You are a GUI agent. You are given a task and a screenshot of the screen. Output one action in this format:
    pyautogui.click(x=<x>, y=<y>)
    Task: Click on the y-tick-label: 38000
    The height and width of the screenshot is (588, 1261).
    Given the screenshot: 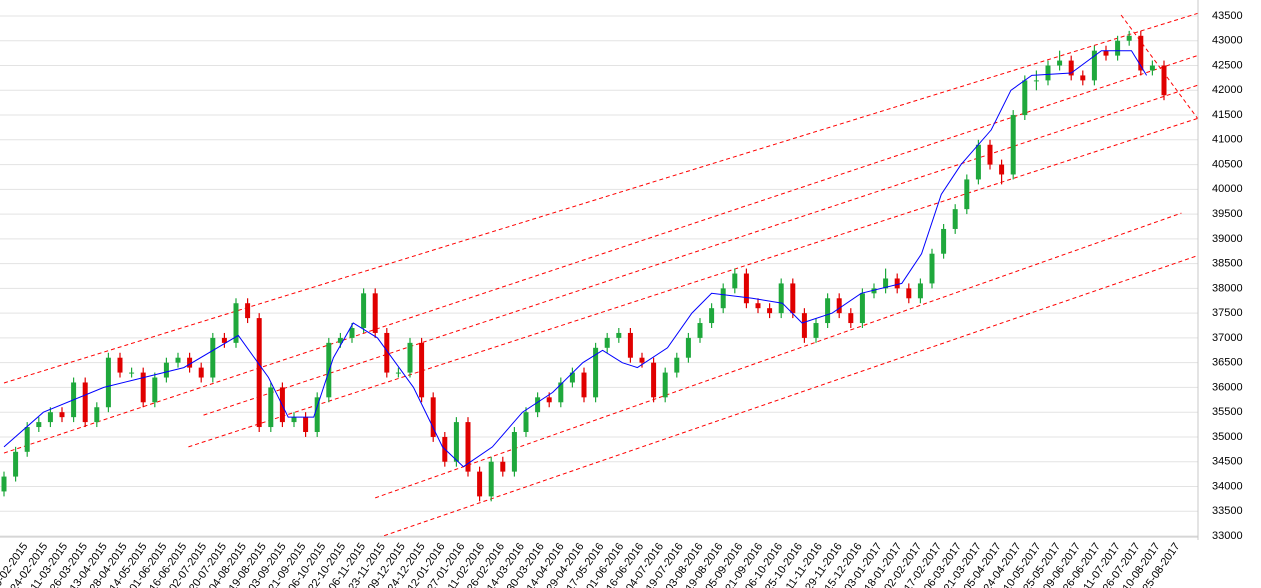 What is the action you would take?
    pyautogui.click(x=1227, y=288)
    